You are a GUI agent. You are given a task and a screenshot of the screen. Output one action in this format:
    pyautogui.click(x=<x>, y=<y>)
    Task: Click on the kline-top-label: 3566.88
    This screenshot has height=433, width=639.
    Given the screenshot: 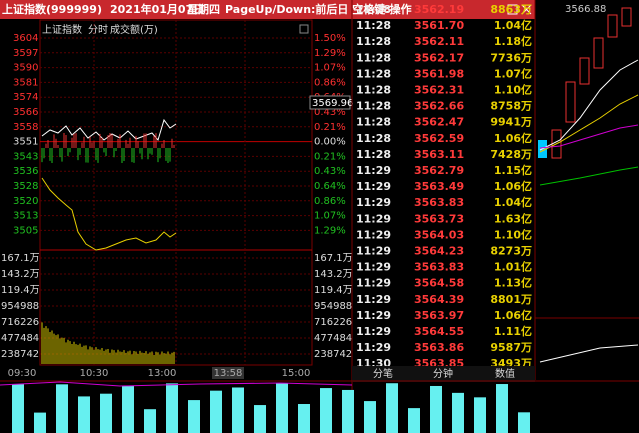 What is the action you would take?
    pyautogui.click(x=585, y=9)
    